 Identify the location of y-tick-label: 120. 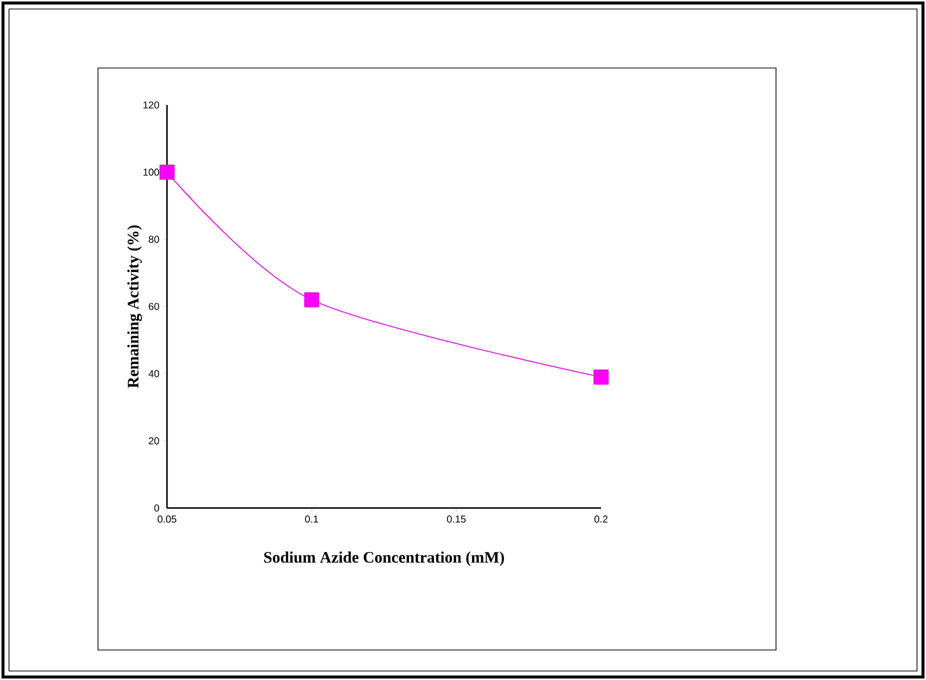
(152, 105).